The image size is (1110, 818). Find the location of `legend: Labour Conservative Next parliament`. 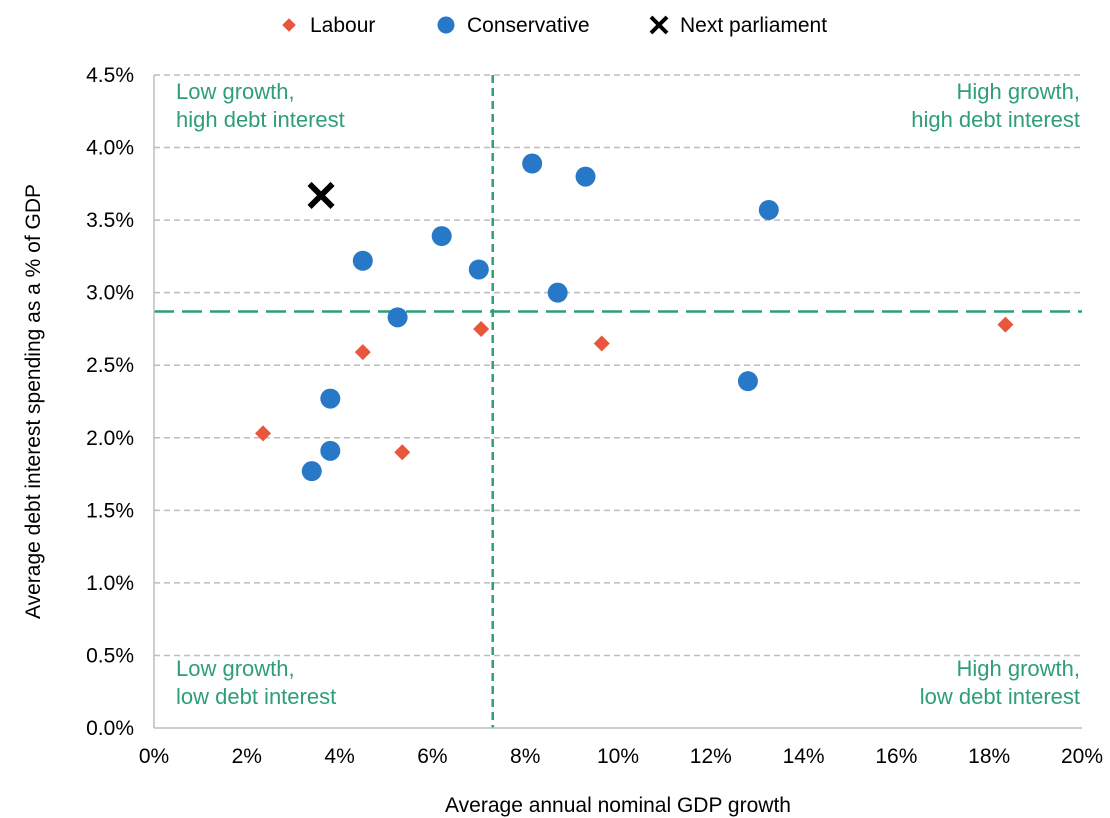

legend: Labour Conservative Next parliament is located at coordinates (554, 25).